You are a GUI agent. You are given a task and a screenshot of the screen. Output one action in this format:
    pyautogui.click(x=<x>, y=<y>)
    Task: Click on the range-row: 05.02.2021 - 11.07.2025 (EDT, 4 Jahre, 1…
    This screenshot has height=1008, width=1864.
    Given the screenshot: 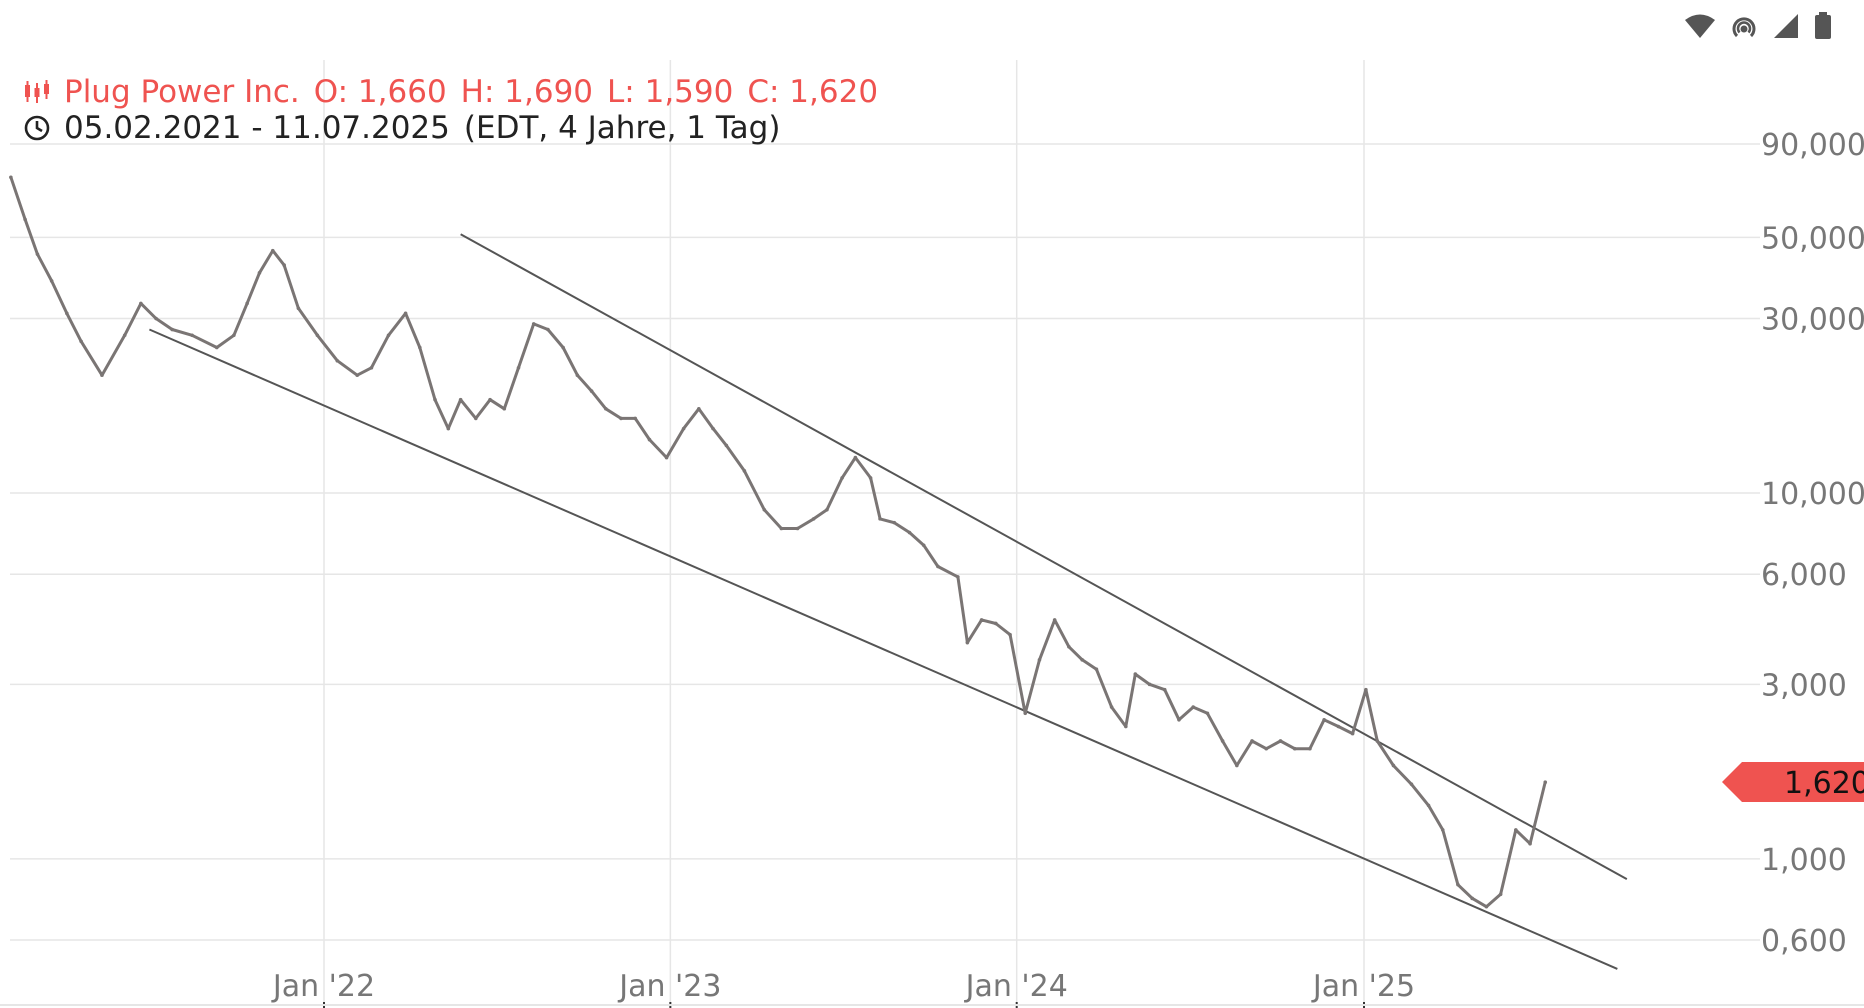 What is the action you would take?
    pyautogui.click(x=450, y=128)
    